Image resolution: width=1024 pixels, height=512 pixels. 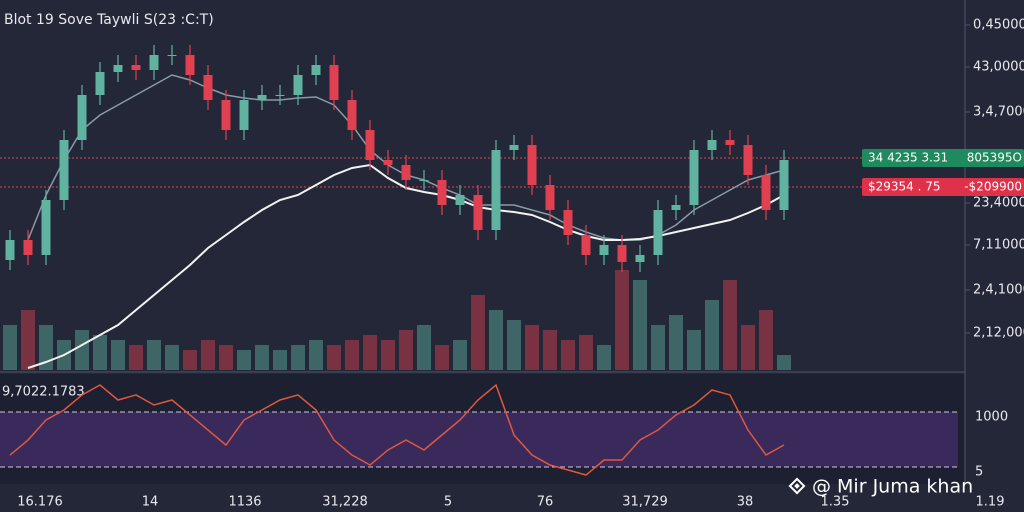 I want to click on price-label: $29354 . 75, so click(x=904, y=187).